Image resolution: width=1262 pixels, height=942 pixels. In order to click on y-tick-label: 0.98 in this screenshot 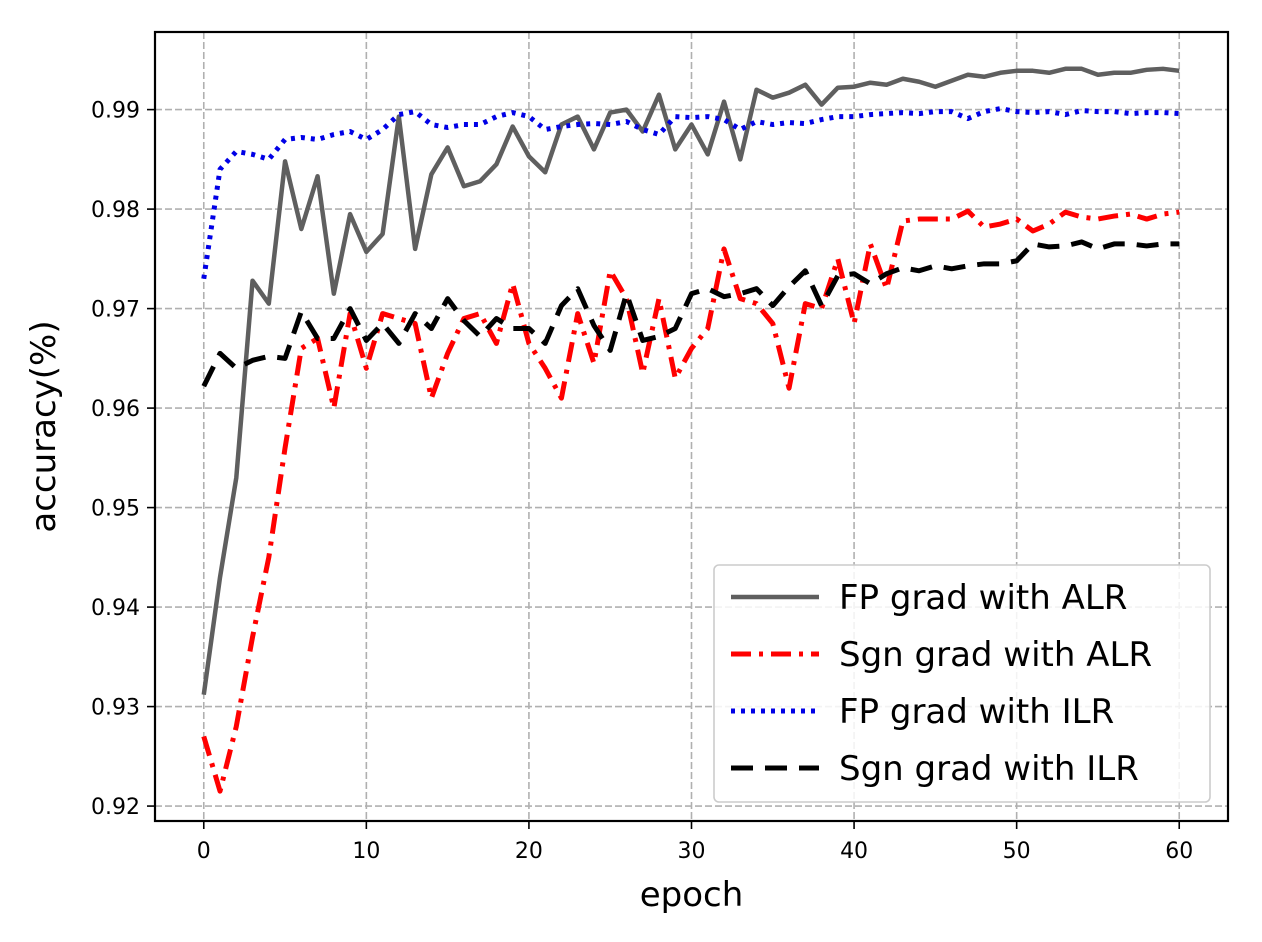, I will do `click(115, 210)`.